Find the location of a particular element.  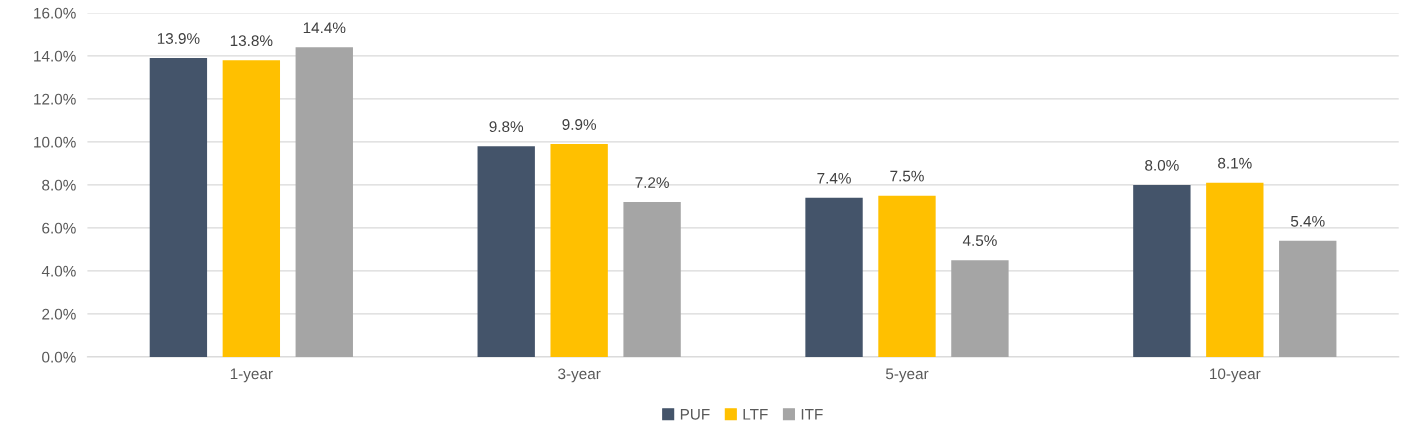

y-tick-label: 12.0% is located at coordinates (55, 99).